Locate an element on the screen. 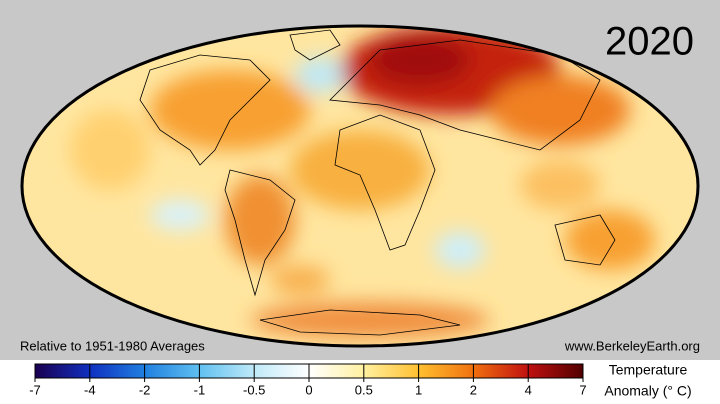 The width and height of the screenshot is (720, 404). tick-label: -7 is located at coordinates (35, 389).